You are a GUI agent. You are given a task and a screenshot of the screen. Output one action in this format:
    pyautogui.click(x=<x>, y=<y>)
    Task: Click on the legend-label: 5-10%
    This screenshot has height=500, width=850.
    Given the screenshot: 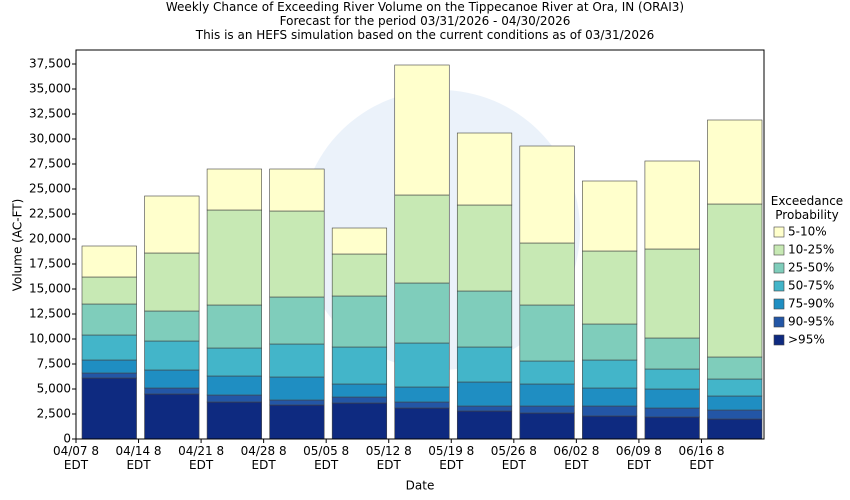 What is the action you would take?
    pyautogui.click(x=807, y=232)
    